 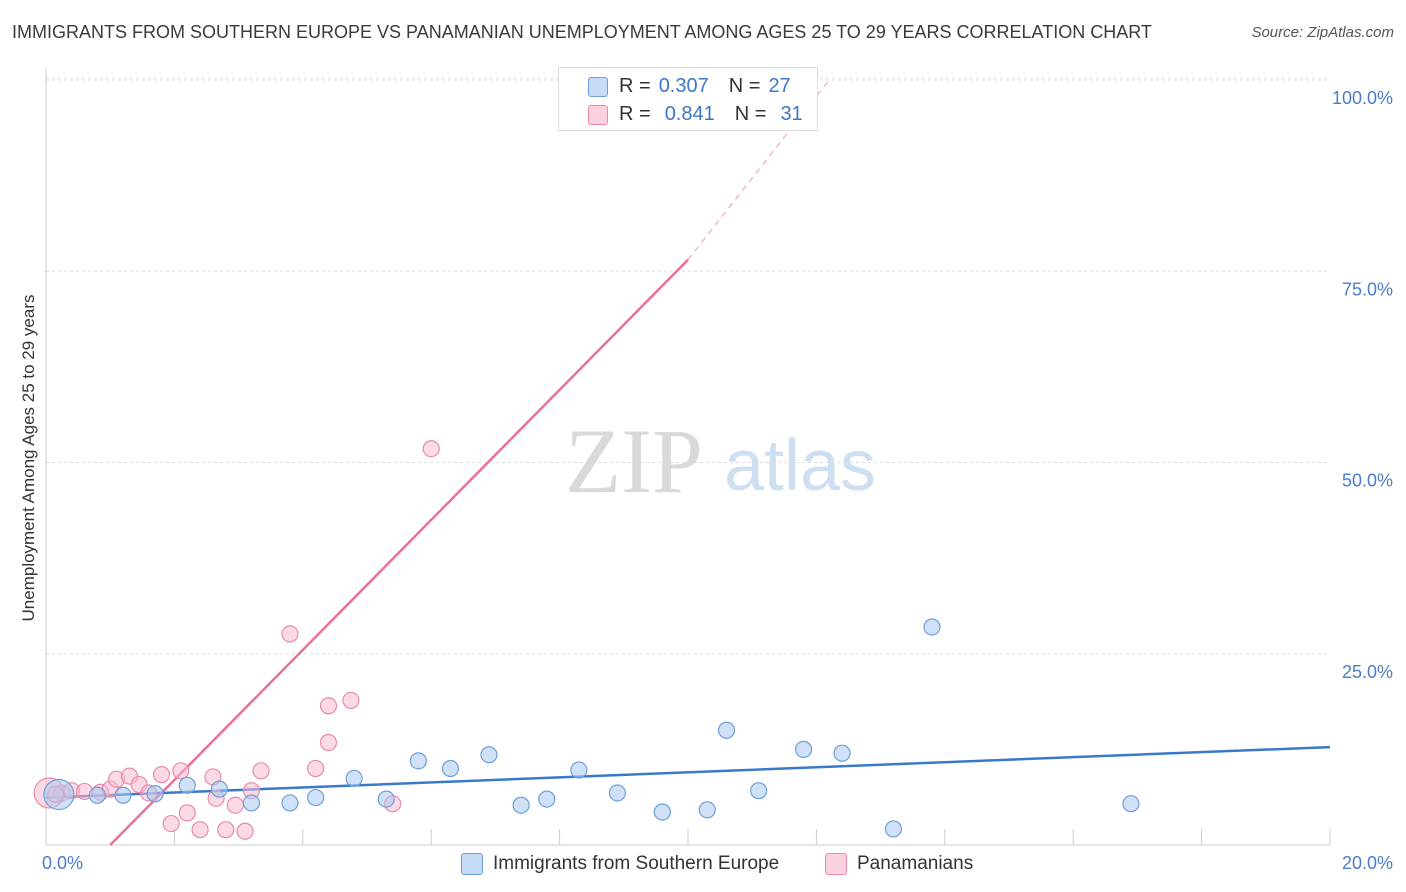 I want to click on legend-n-value: 31, so click(x=791, y=113).